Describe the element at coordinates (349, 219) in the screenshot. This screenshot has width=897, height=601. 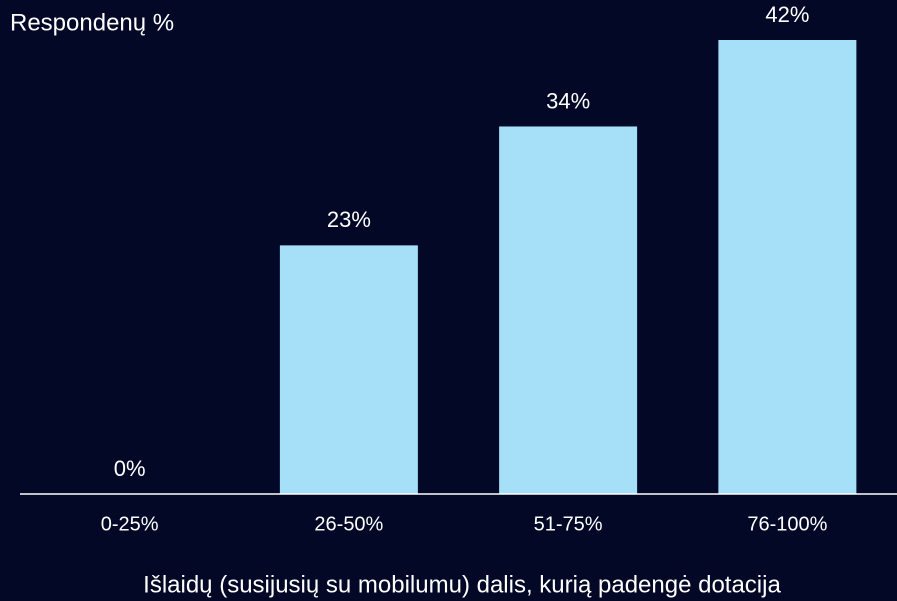
I see `value-label: 23%` at that location.